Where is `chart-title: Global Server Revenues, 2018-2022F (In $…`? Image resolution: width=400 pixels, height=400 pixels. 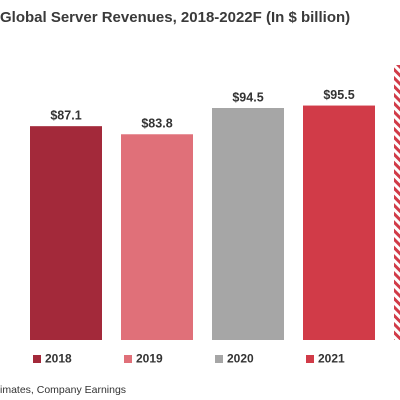 chart-title: Global Server Revenues, 2018-2022F (In $… is located at coordinates (175, 17).